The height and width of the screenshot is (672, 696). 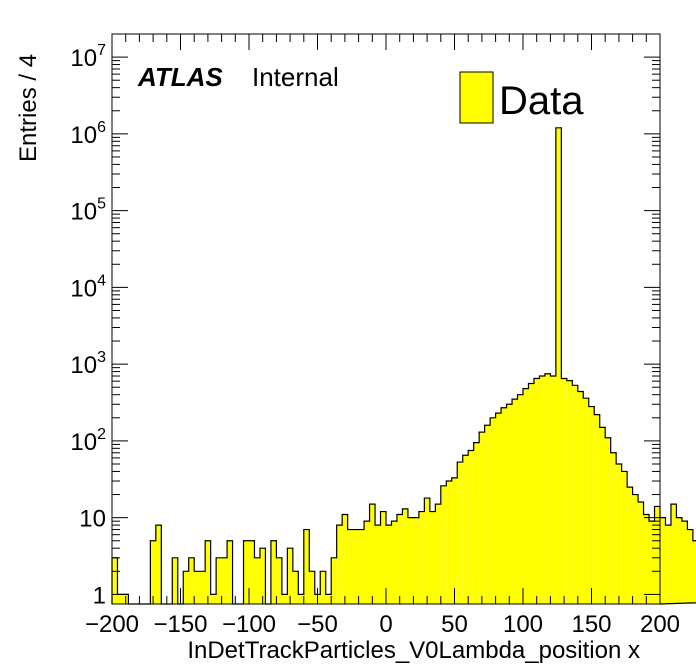 I want to click on y-tick-label: 1, so click(x=99, y=595).